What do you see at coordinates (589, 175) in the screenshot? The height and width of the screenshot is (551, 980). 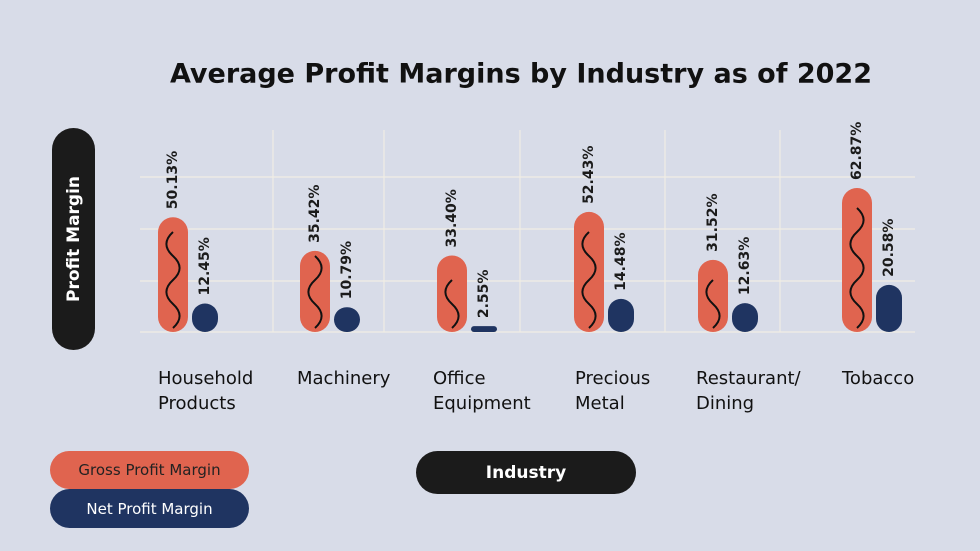 I see `data-label: 52.43%` at bounding box center [589, 175].